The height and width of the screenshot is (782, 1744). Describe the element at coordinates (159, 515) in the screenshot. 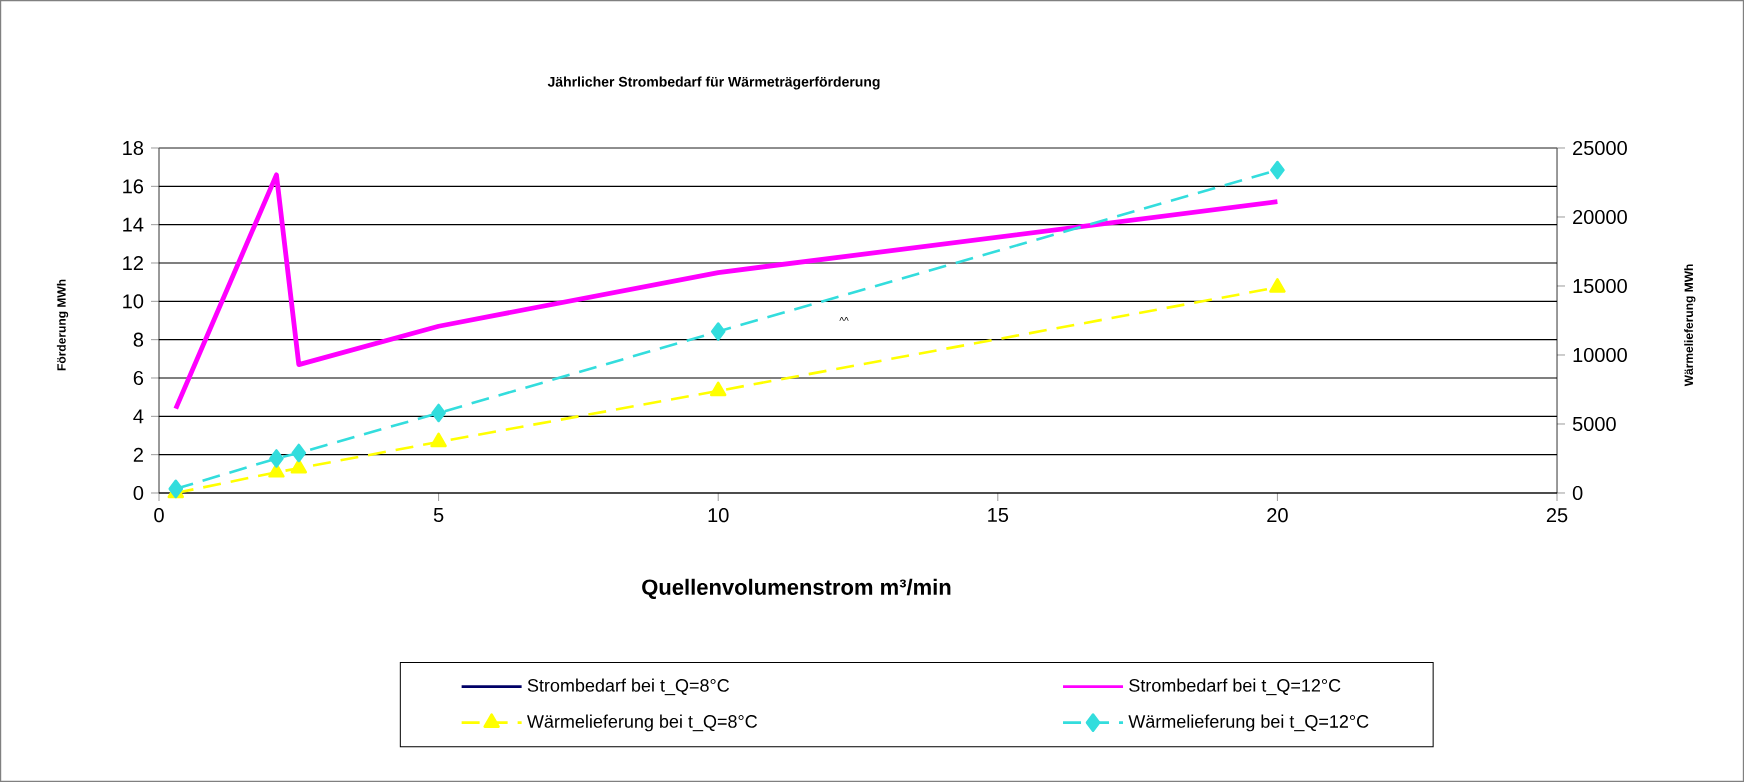

I see `x-tick-label: 0` at that location.